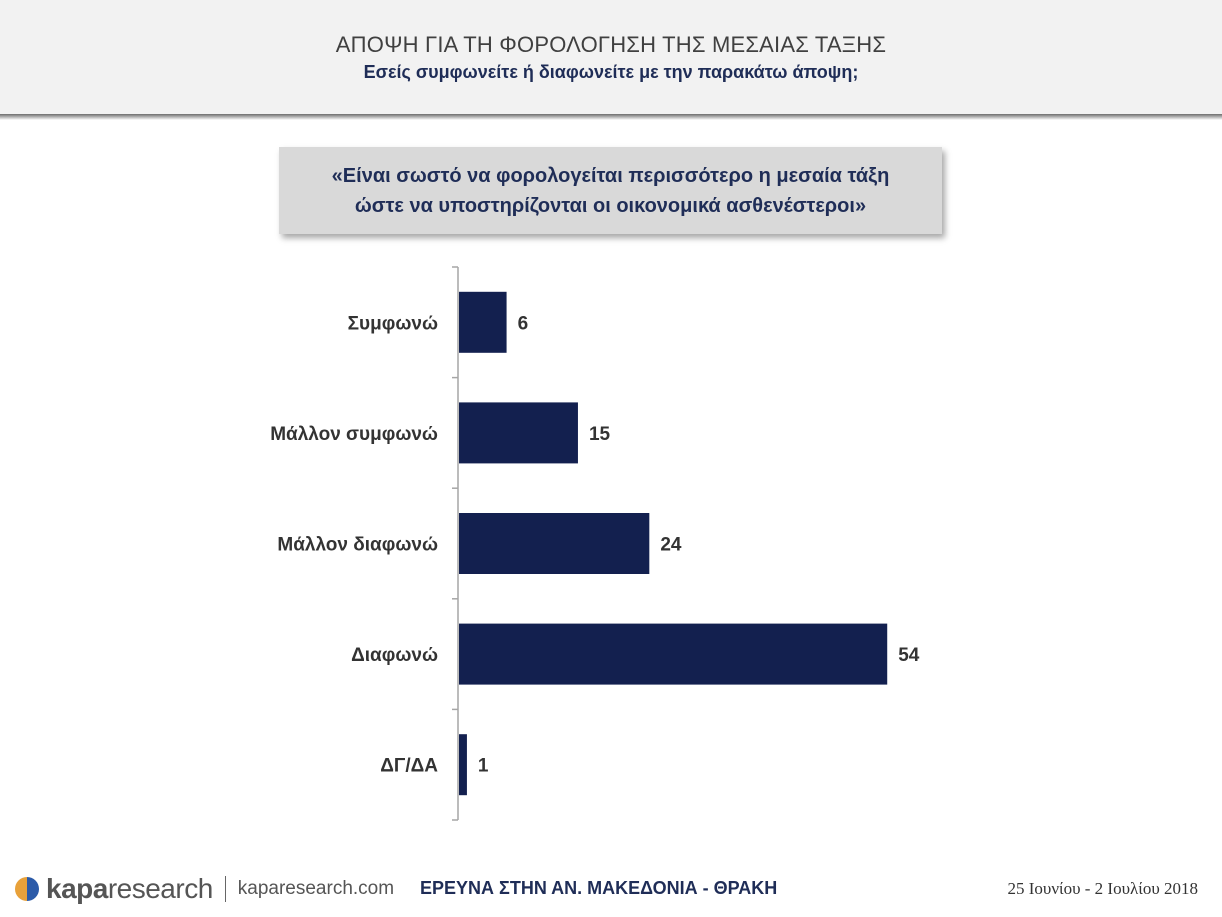  I want to click on website-url: kaparesearch.com, so click(316, 888).